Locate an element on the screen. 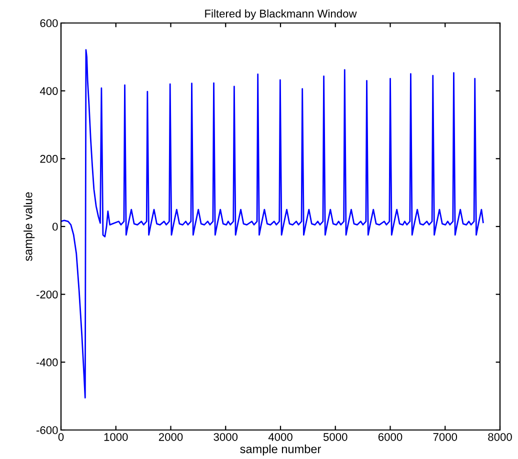  x-tick-label: 0 is located at coordinates (61, 437).